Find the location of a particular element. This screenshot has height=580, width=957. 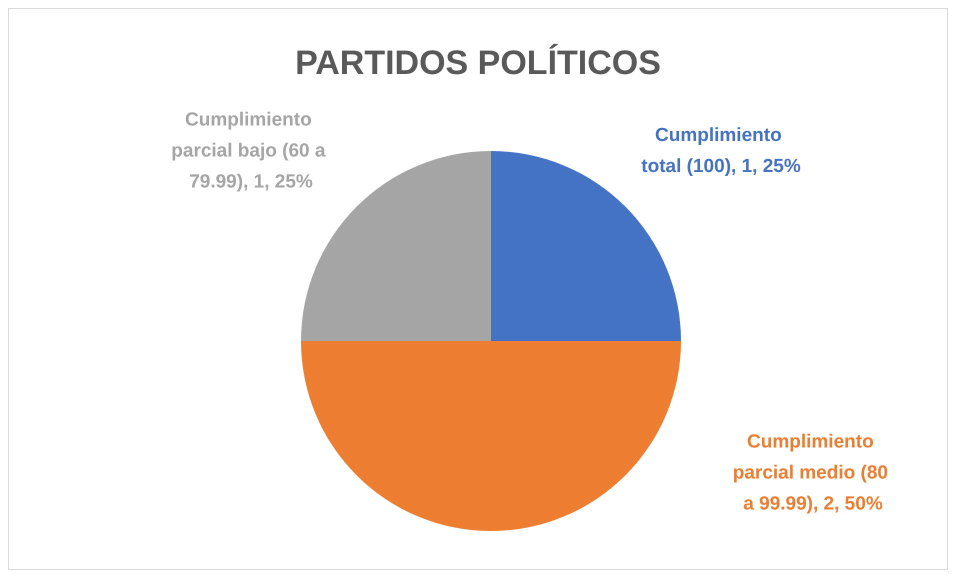

slice-label: Cumplimiento parcial bajo (60 a 79.99), 1, 25% is located at coordinates (251, 151).